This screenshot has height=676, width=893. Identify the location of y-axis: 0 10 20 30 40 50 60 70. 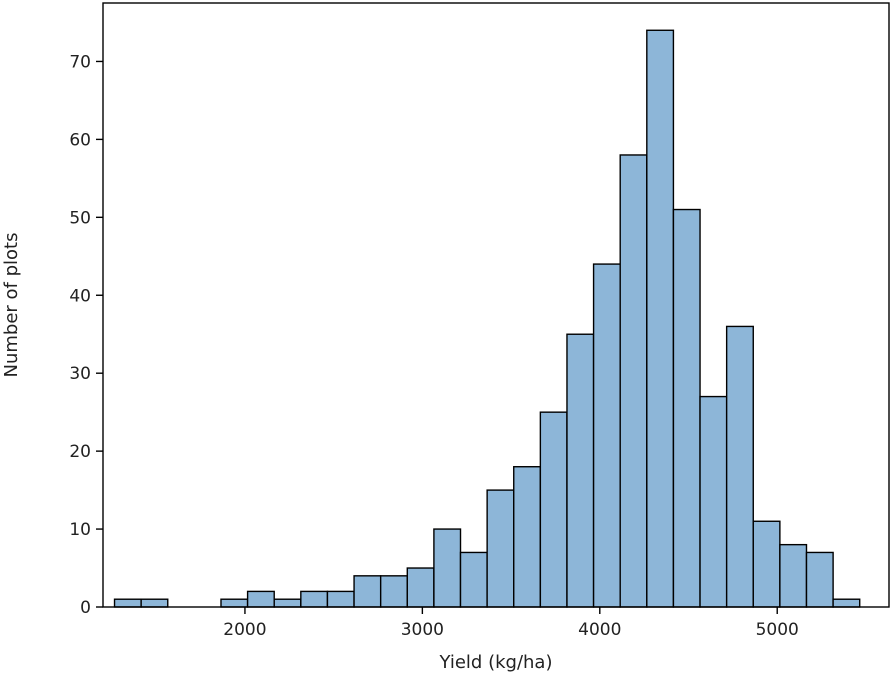
(86, 335).